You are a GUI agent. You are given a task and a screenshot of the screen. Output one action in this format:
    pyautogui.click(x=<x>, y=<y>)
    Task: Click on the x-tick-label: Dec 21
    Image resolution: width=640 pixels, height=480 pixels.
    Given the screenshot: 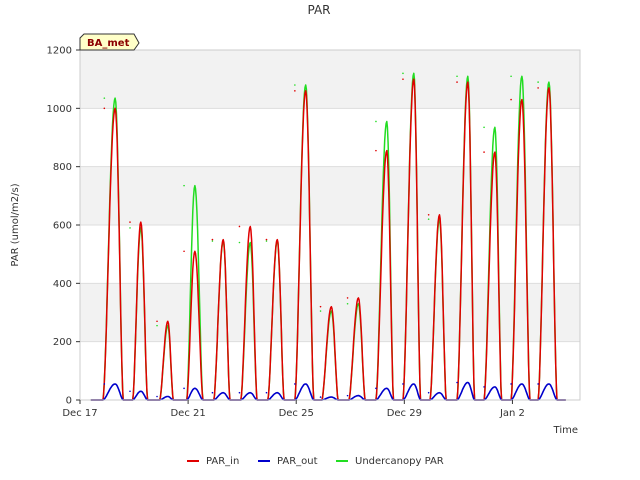 What is the action you would take?
    pyautogui.click(x=187, y=413)
    